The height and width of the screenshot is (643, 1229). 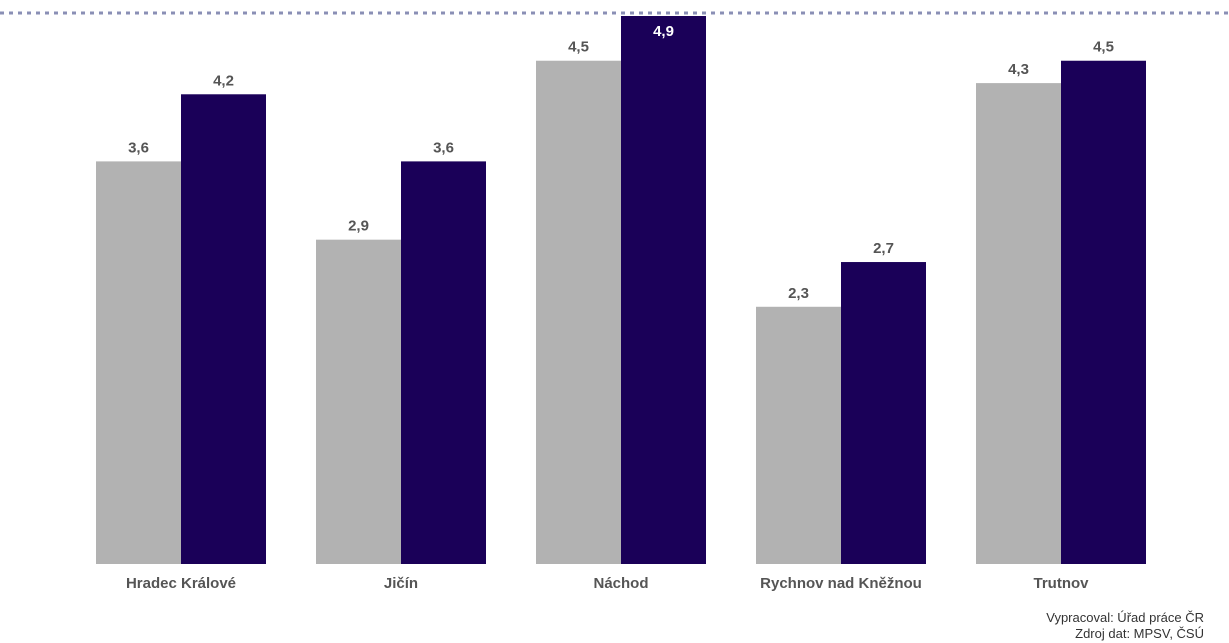 What do you see at coordinates (1139, 633) in the screenshot?
I see `footer-data-source: Zdroj dat: MPSV, ČSÚ` at bounding box center [1139, 633].